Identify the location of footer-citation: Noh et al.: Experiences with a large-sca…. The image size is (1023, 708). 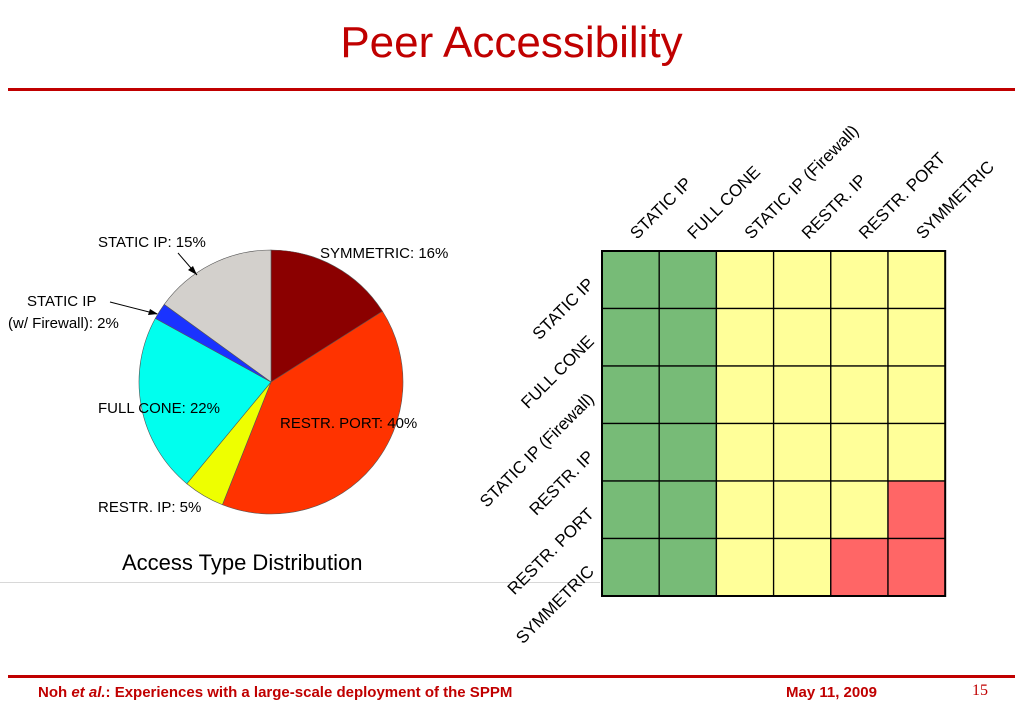
(275, 692).